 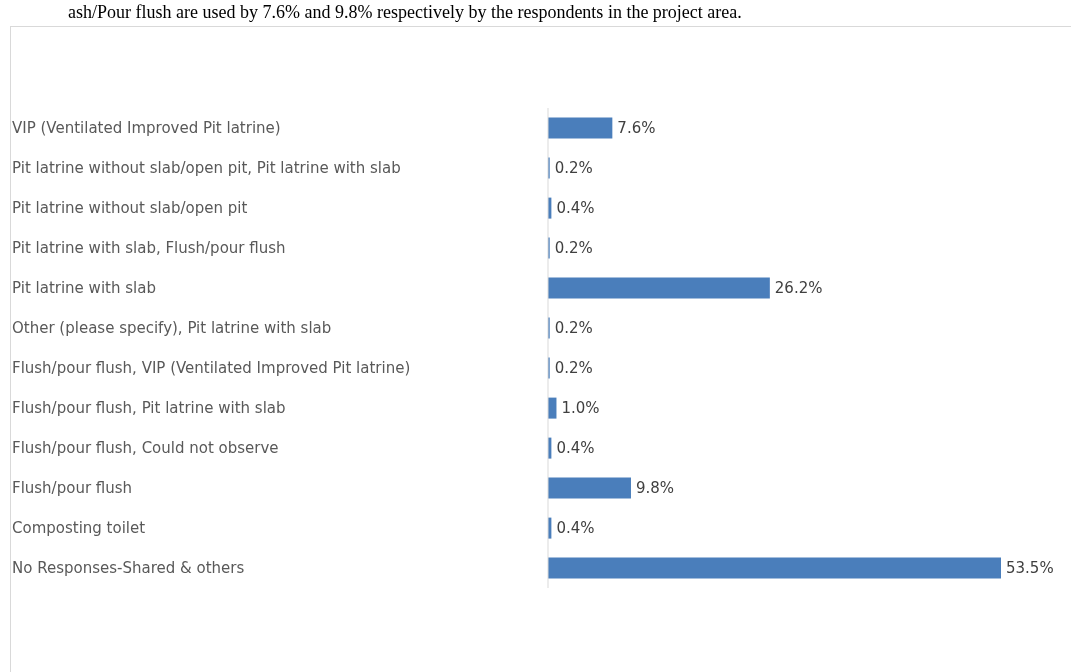 I want to click on data-label: 1.0%, so click(x=580, y=408).